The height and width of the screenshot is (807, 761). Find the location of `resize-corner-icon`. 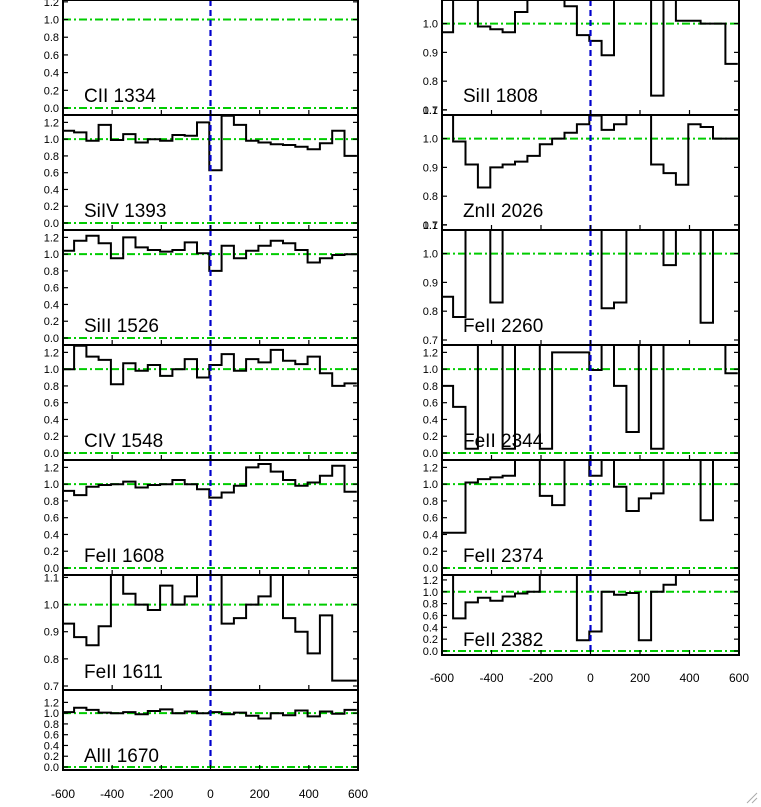

resize-corner-icon is located at coordinates (752, 798).